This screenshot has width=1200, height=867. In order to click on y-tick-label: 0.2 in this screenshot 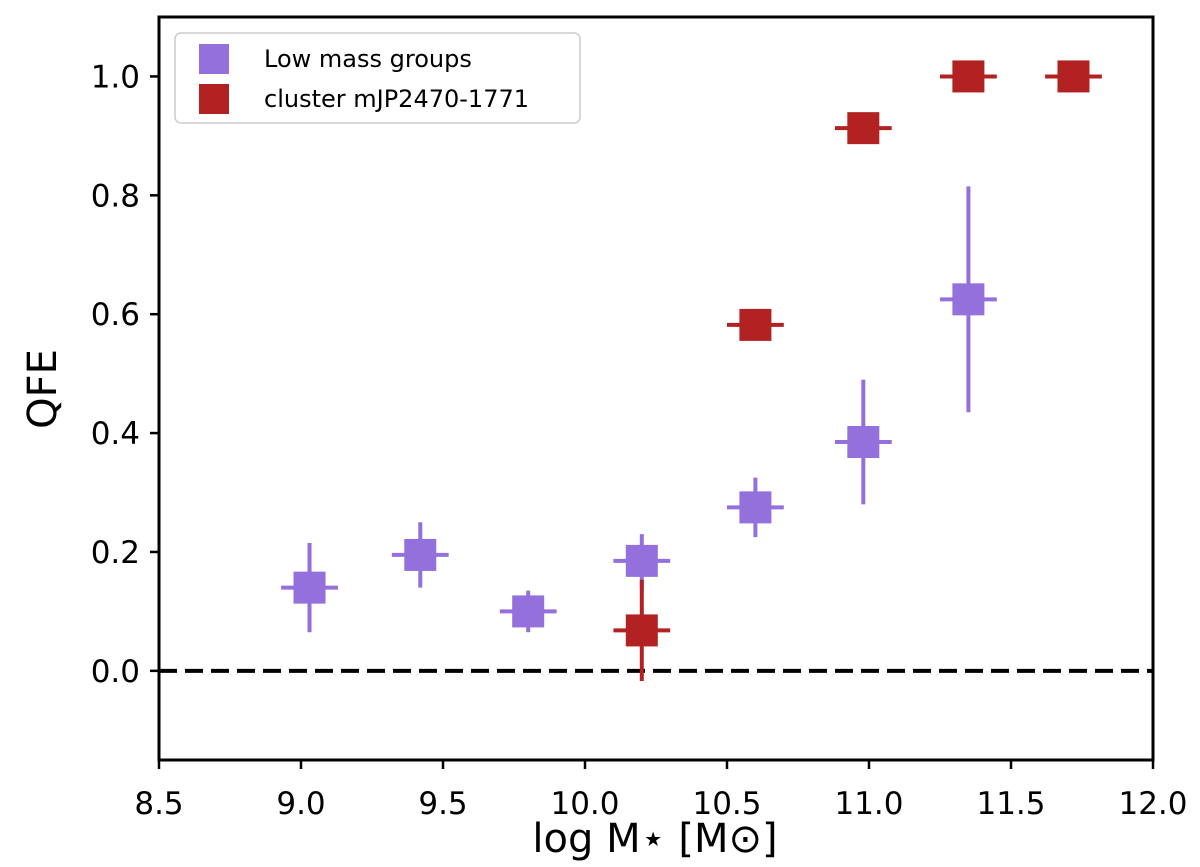, I will do `click(115, 553)`.